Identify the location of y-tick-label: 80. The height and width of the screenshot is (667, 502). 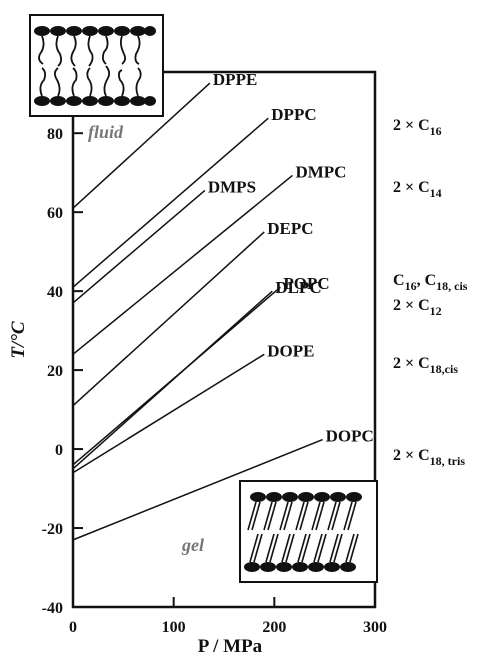
(55, 134).